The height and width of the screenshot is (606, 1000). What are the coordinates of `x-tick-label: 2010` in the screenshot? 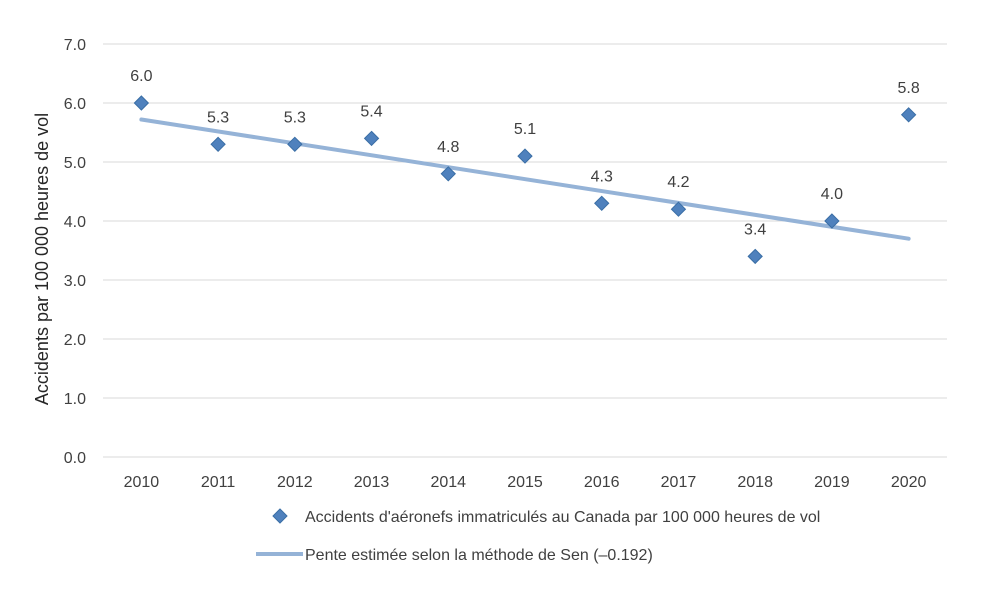 It's located at (142, 482).